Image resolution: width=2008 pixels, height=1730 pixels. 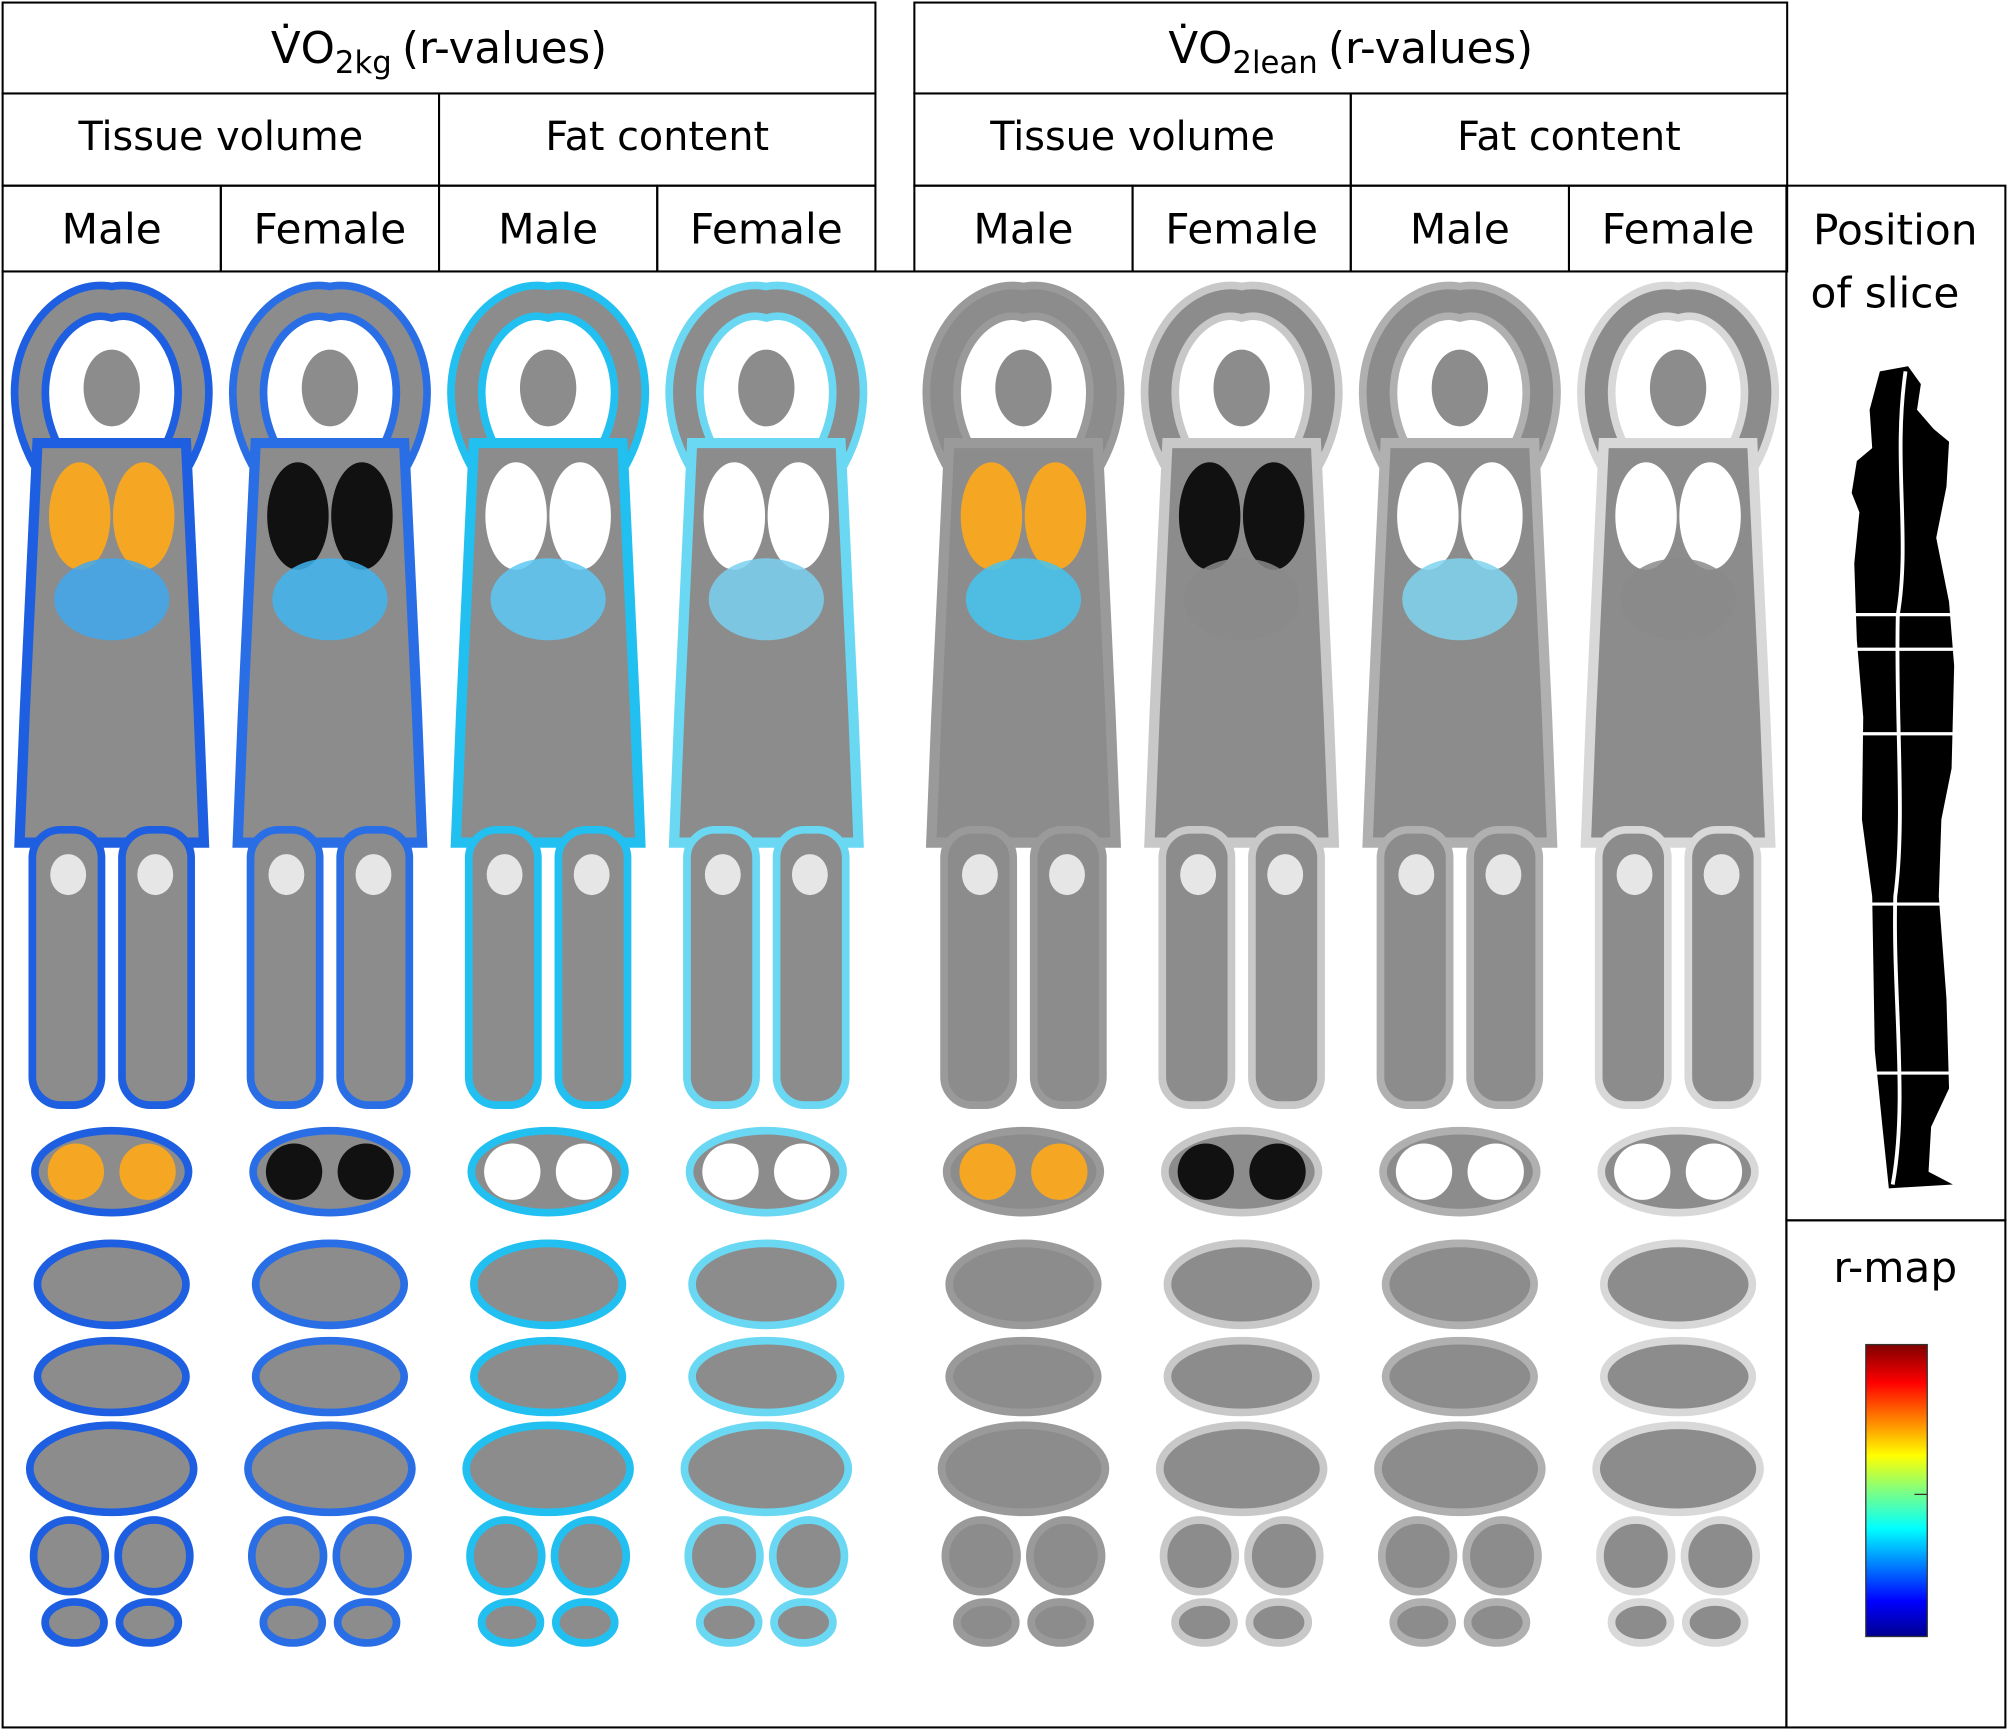 I want to click on title-suffix: (r-values), so click(x=1430, y=49).